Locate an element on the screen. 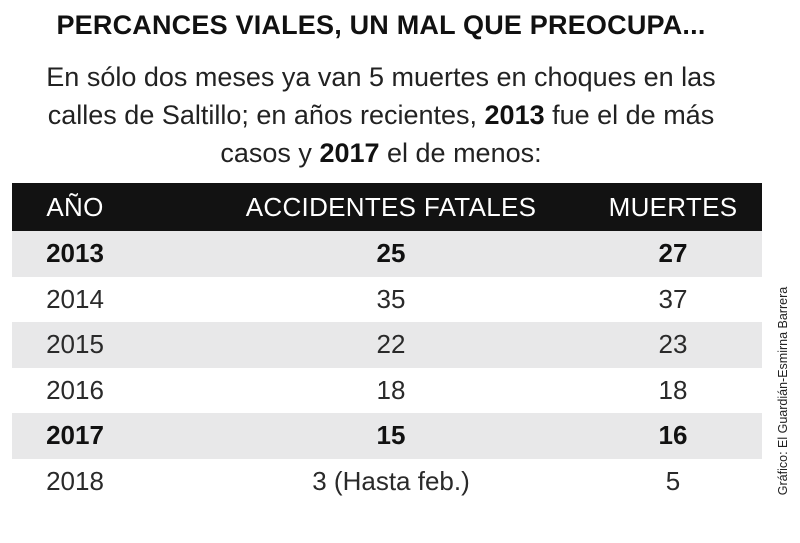 This screenshot has height=543, width=800. cell-year: 2013 is located at coordinates (75, 253).